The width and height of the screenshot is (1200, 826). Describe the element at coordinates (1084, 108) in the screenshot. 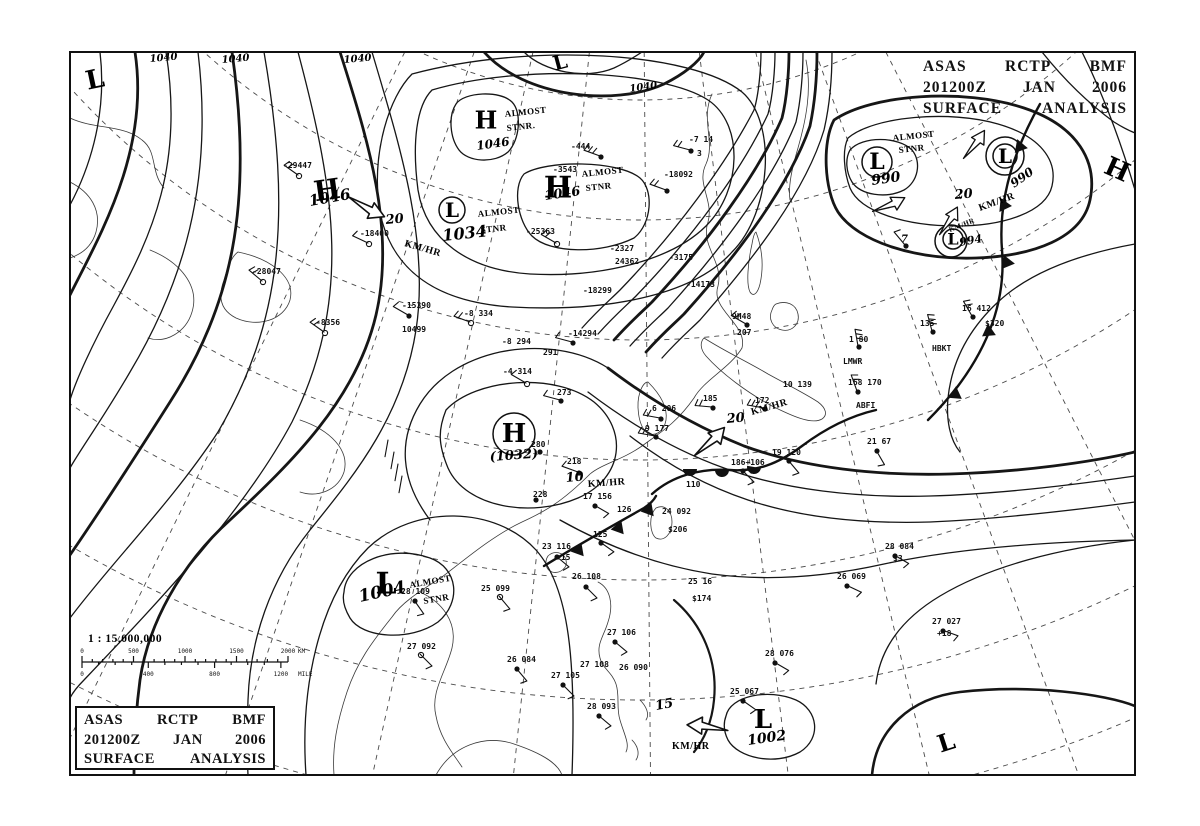

I see `chart-id-text: ANALYSIS` at that location.